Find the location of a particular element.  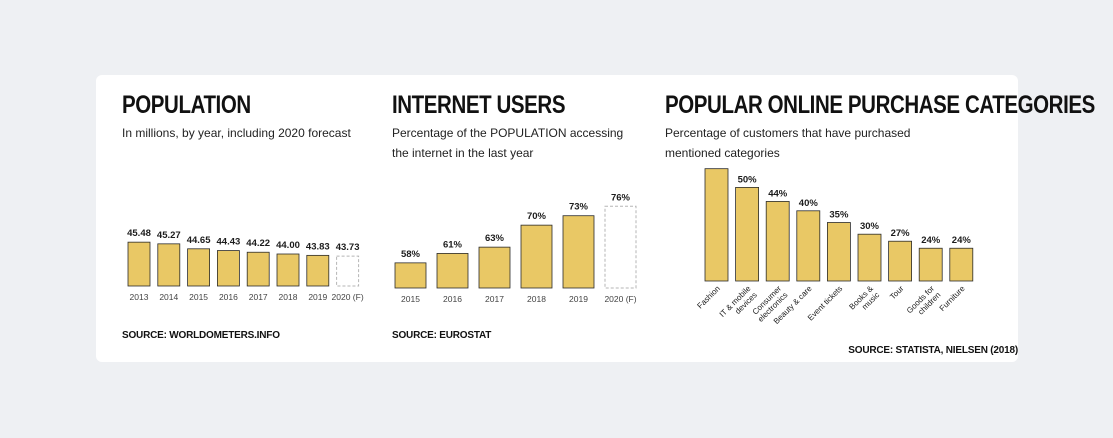

internet-users-tick-label: 2019 is located at coordinates (578, 299).